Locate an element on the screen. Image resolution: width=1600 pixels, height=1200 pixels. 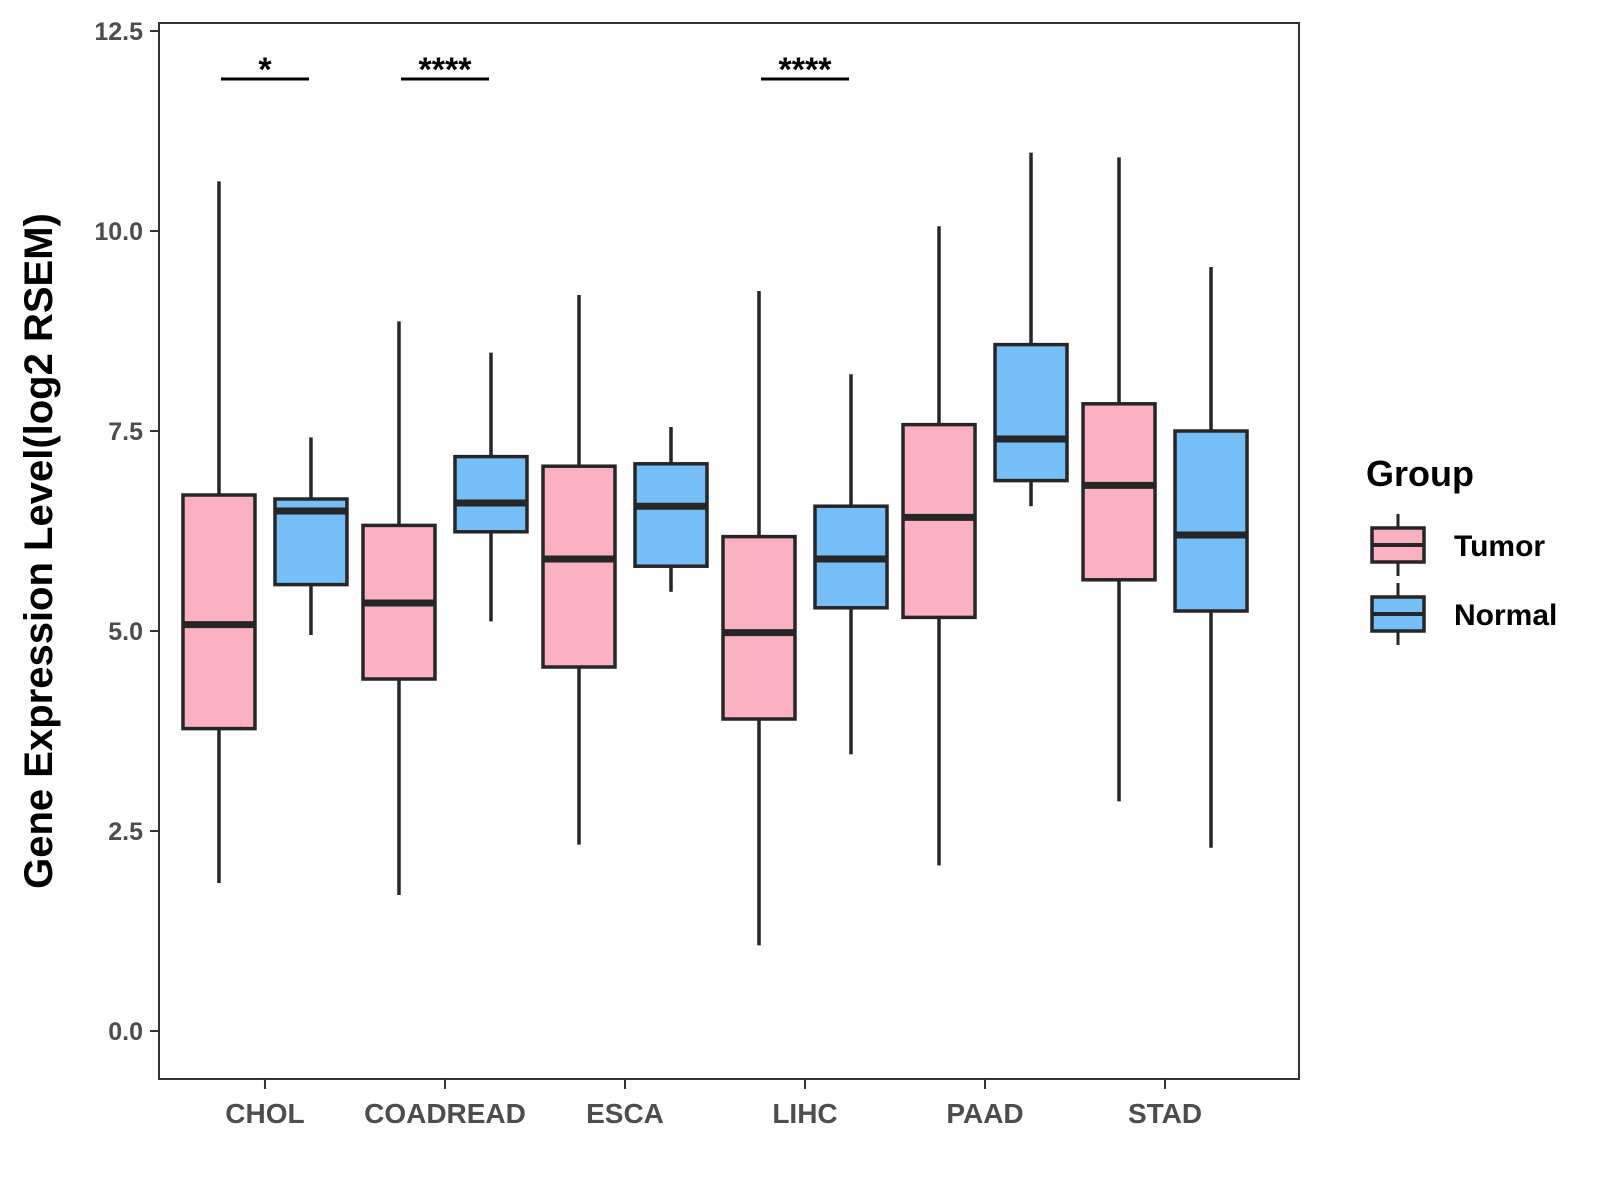
y-tick-label: 7.5 is located at coordinates (125, 432).